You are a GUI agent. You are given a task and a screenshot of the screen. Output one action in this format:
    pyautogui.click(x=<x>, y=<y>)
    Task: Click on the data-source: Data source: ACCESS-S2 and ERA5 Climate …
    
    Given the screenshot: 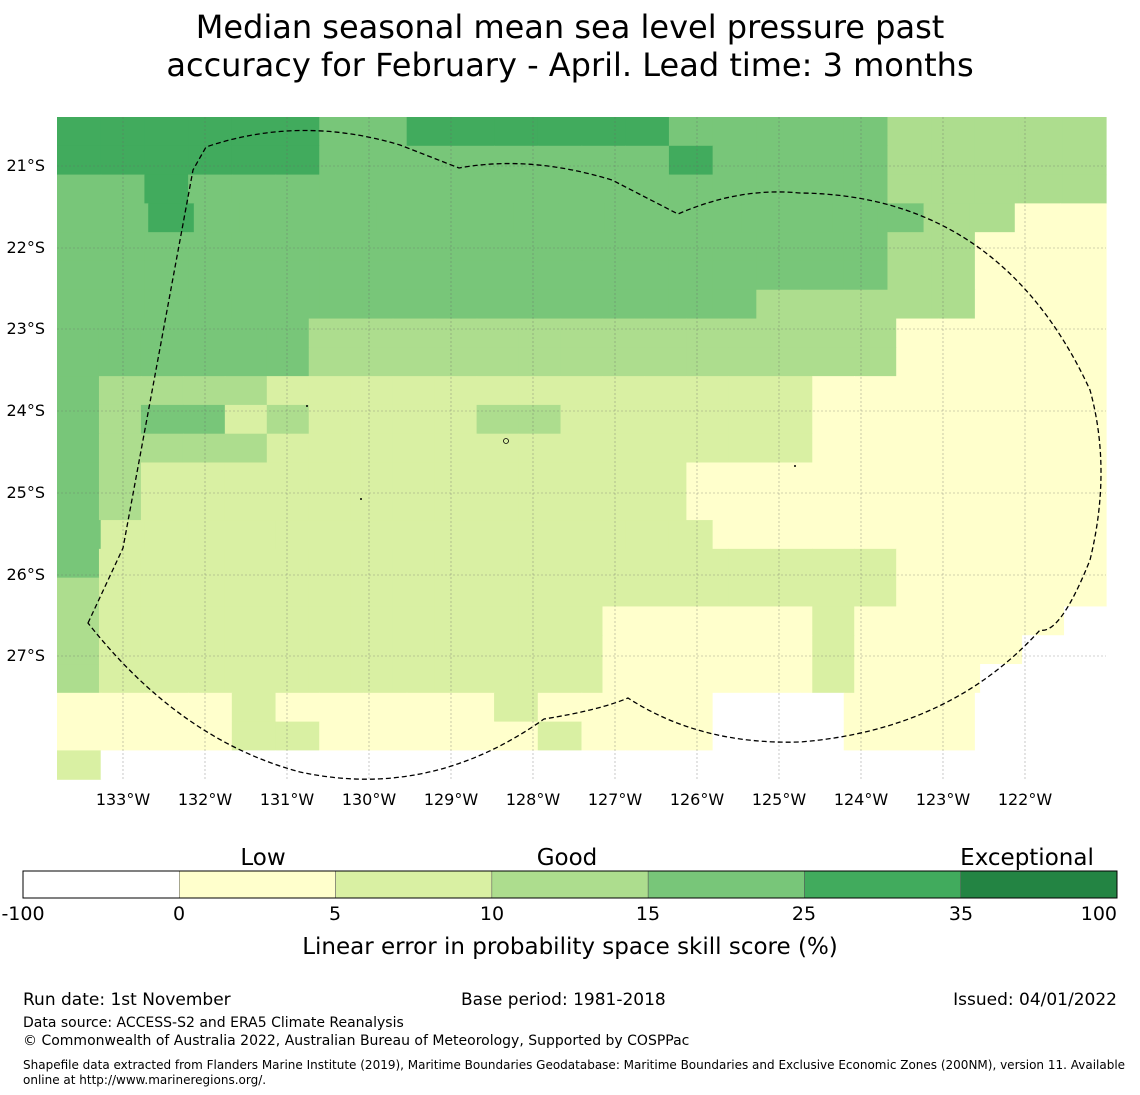 What is the action you would take?
    pyautogui.click(x=213, y=1023)
    